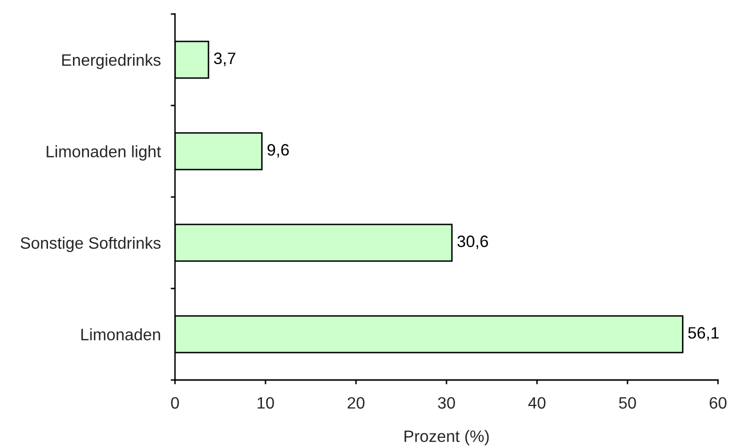  What do you see at coordinates (703, 334) in the screenshot?
I see `data-label: 56,1` at bounding box center [703, 334].